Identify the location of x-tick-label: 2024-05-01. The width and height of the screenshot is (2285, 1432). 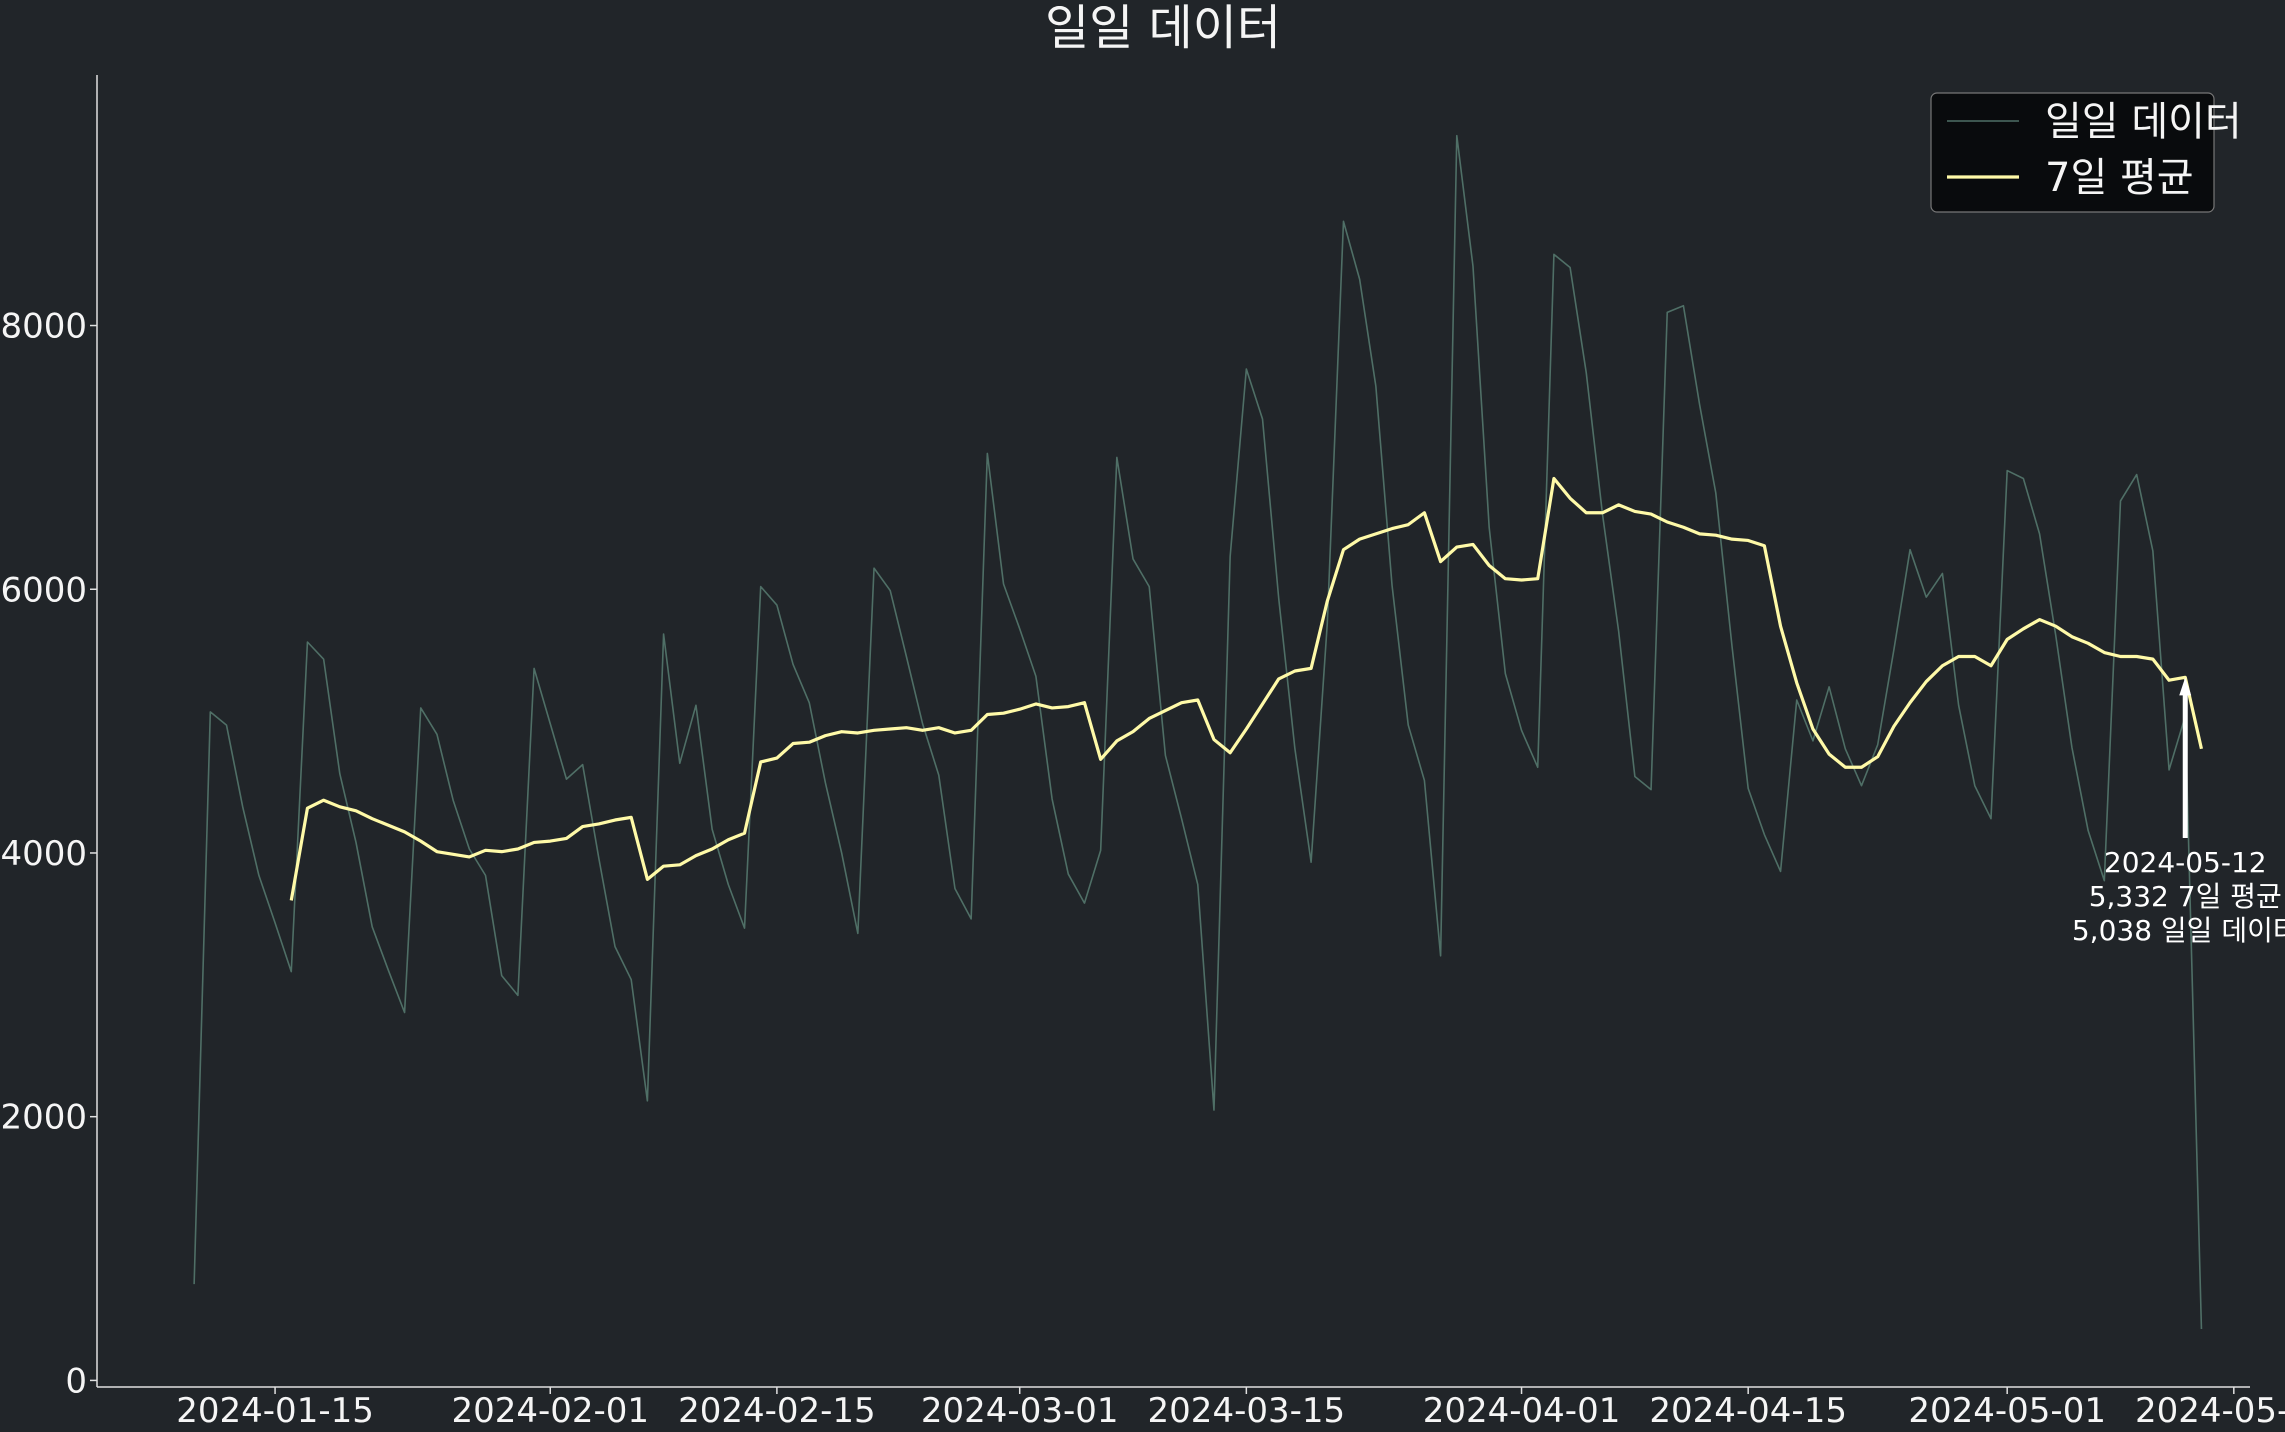
(2007, 1411).